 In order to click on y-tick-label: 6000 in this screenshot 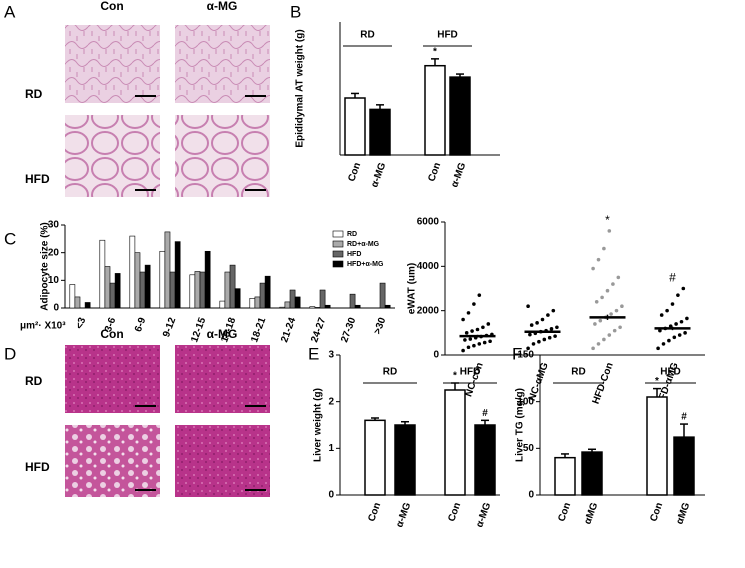, I will do `click(428, 222)`.